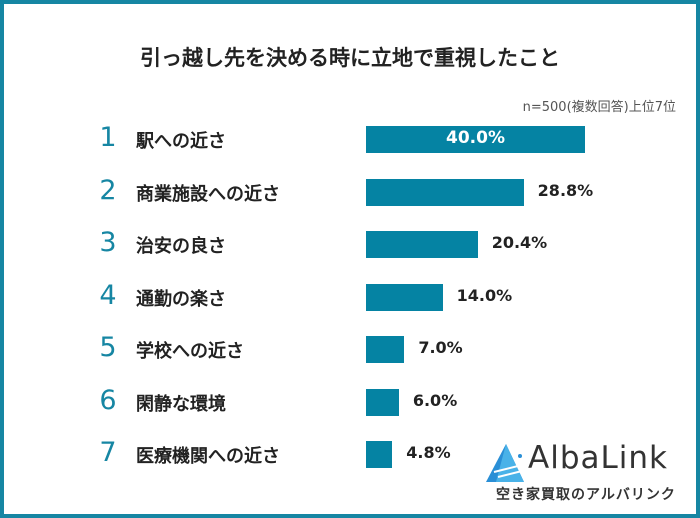 The image size is (700, 518). I want to click on value-label: 7.0%, so click(440, 347).